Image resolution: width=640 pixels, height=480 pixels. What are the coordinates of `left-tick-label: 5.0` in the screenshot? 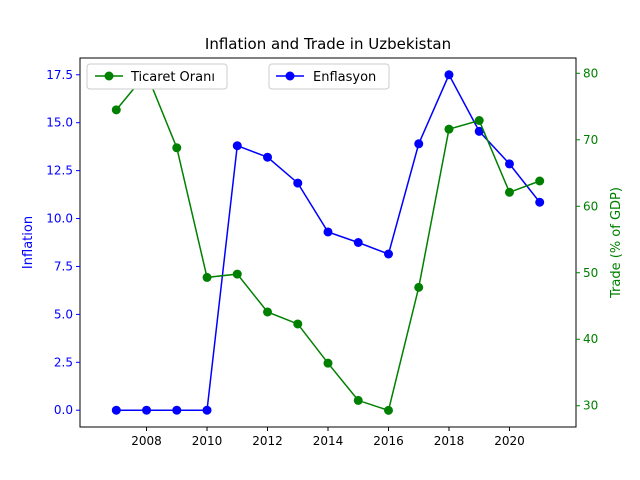 It's located at (63, 314).